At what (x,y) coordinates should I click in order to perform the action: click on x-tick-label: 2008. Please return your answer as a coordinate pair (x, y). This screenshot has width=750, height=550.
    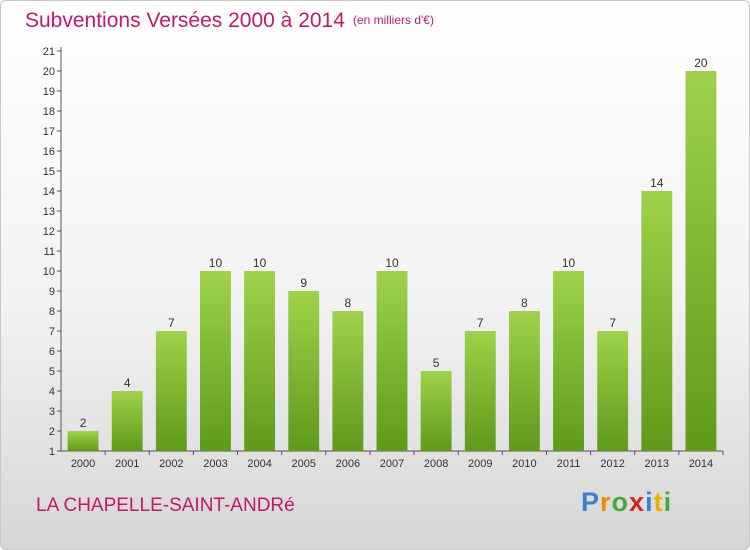
    Looking at the image, I should click on (436, 464).